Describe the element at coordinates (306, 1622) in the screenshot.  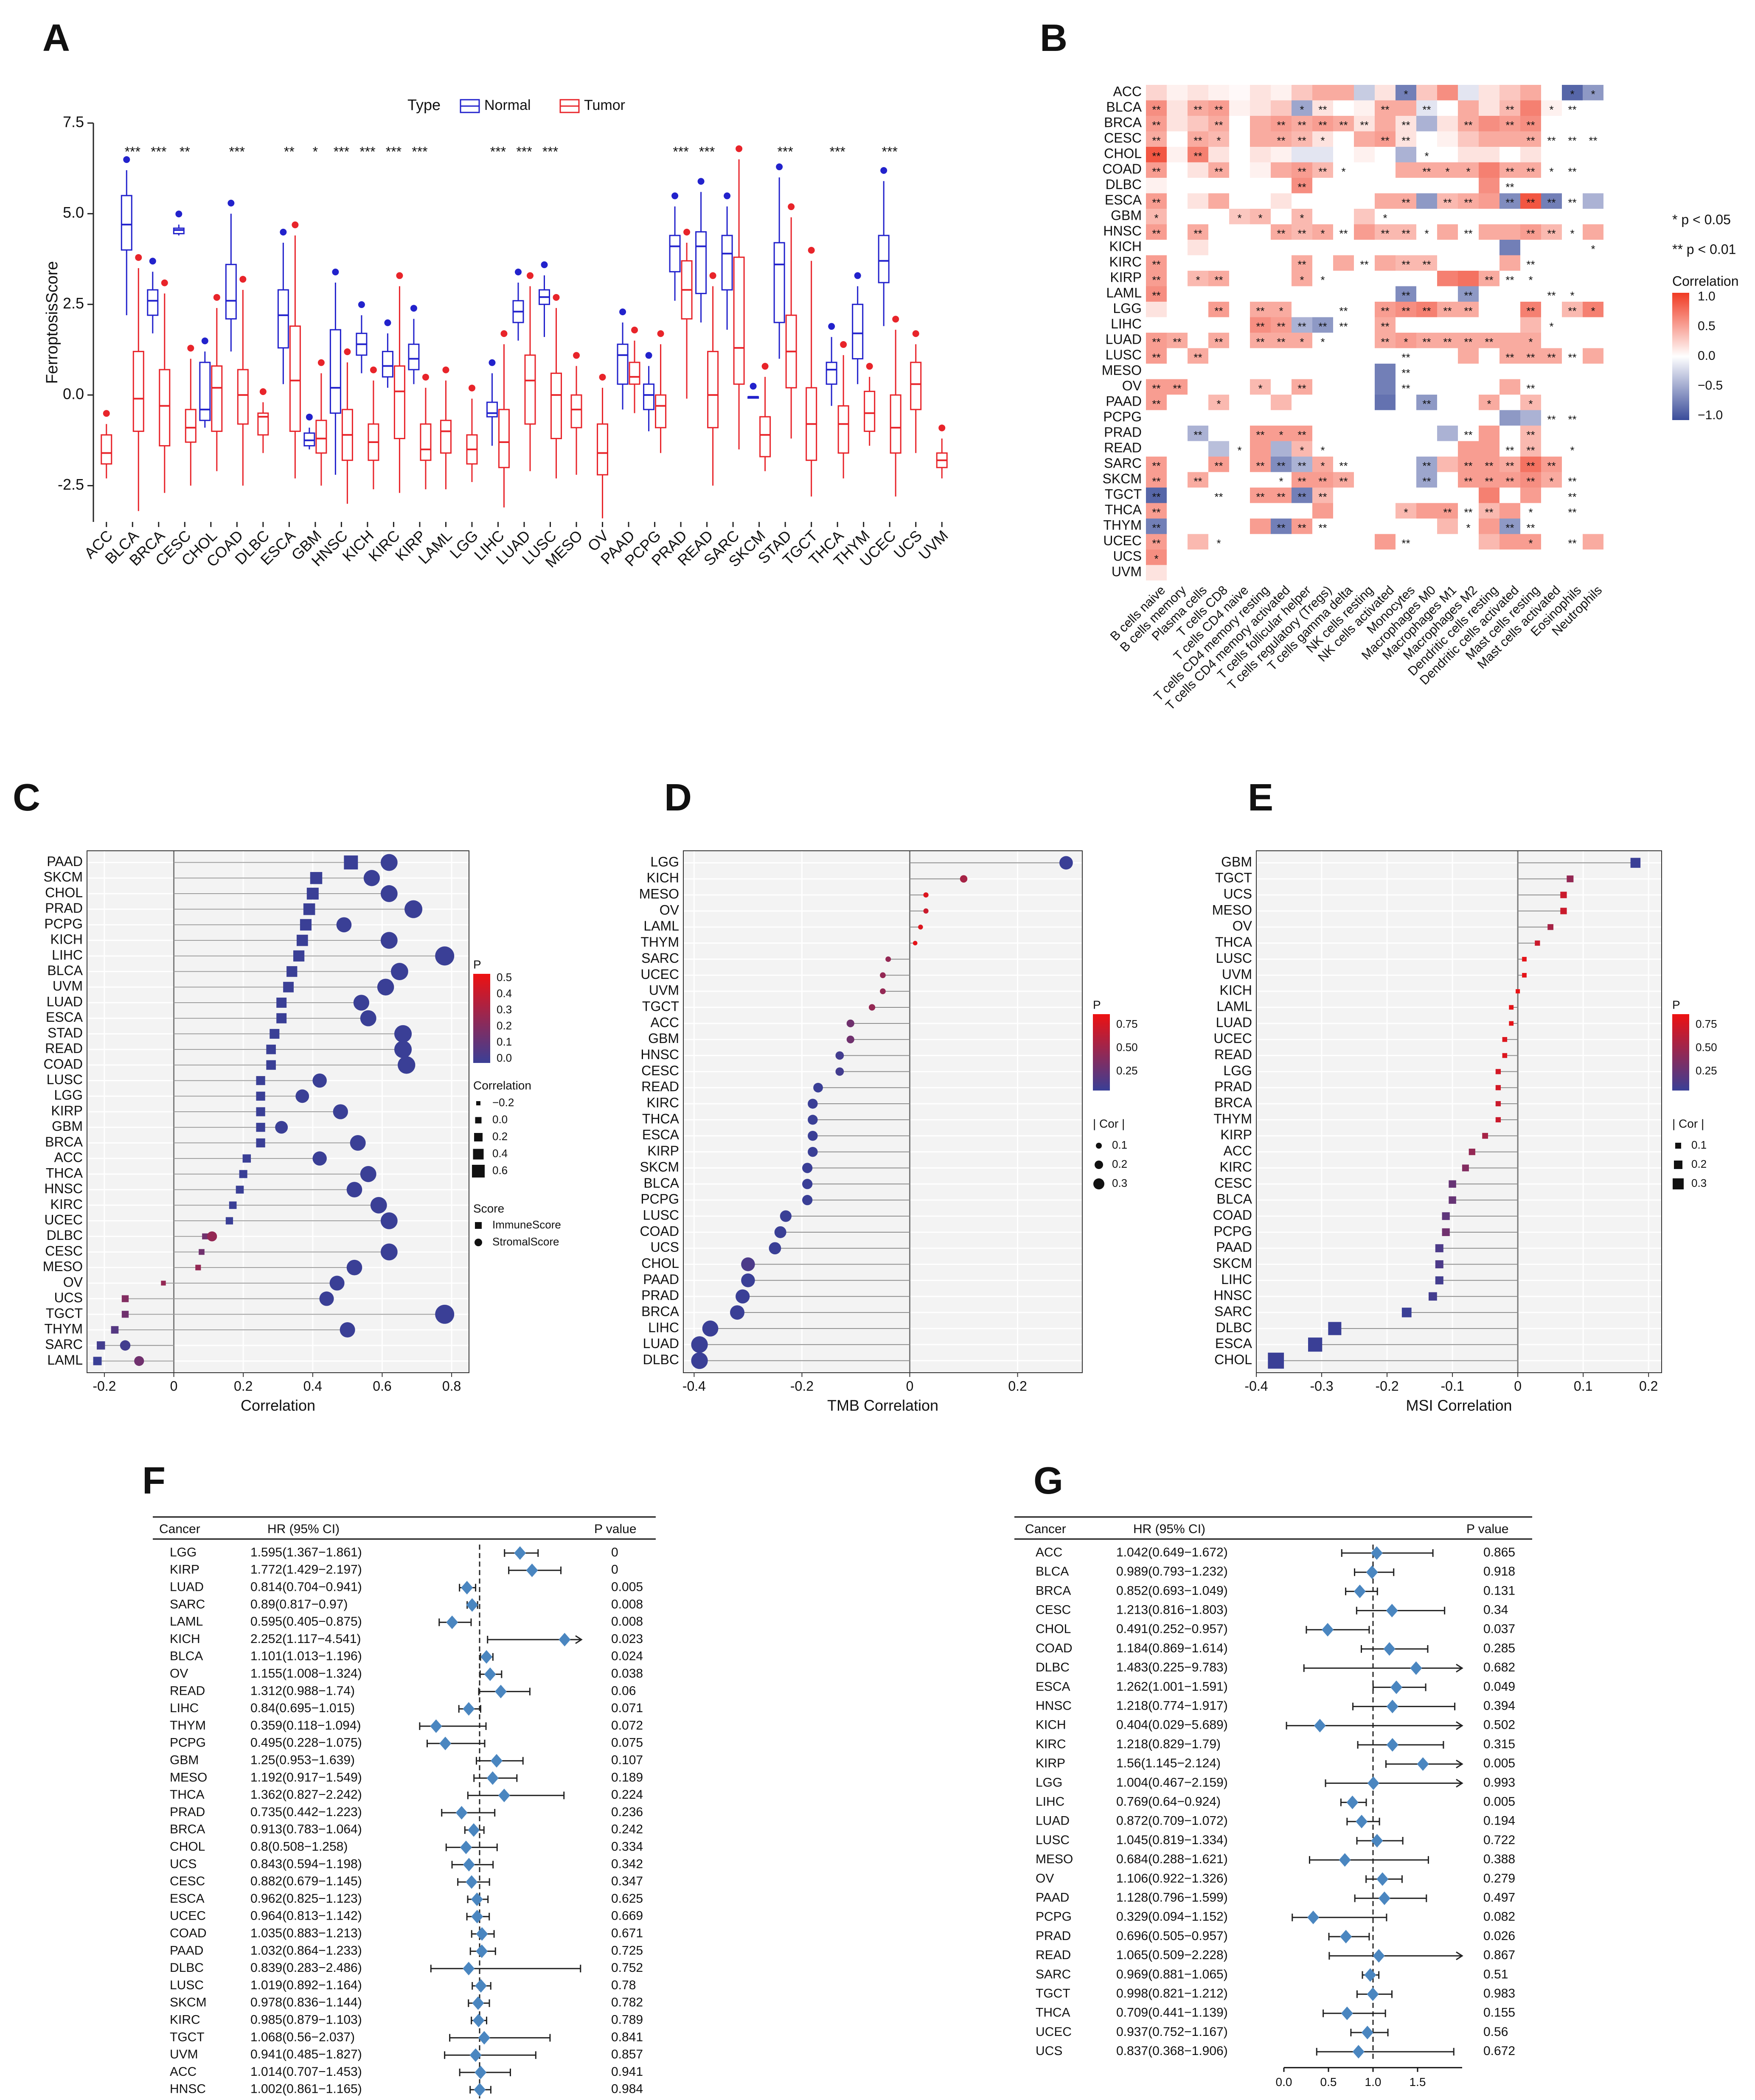
I see `row-hr: 0.595(0.405−0.875)` at that location.